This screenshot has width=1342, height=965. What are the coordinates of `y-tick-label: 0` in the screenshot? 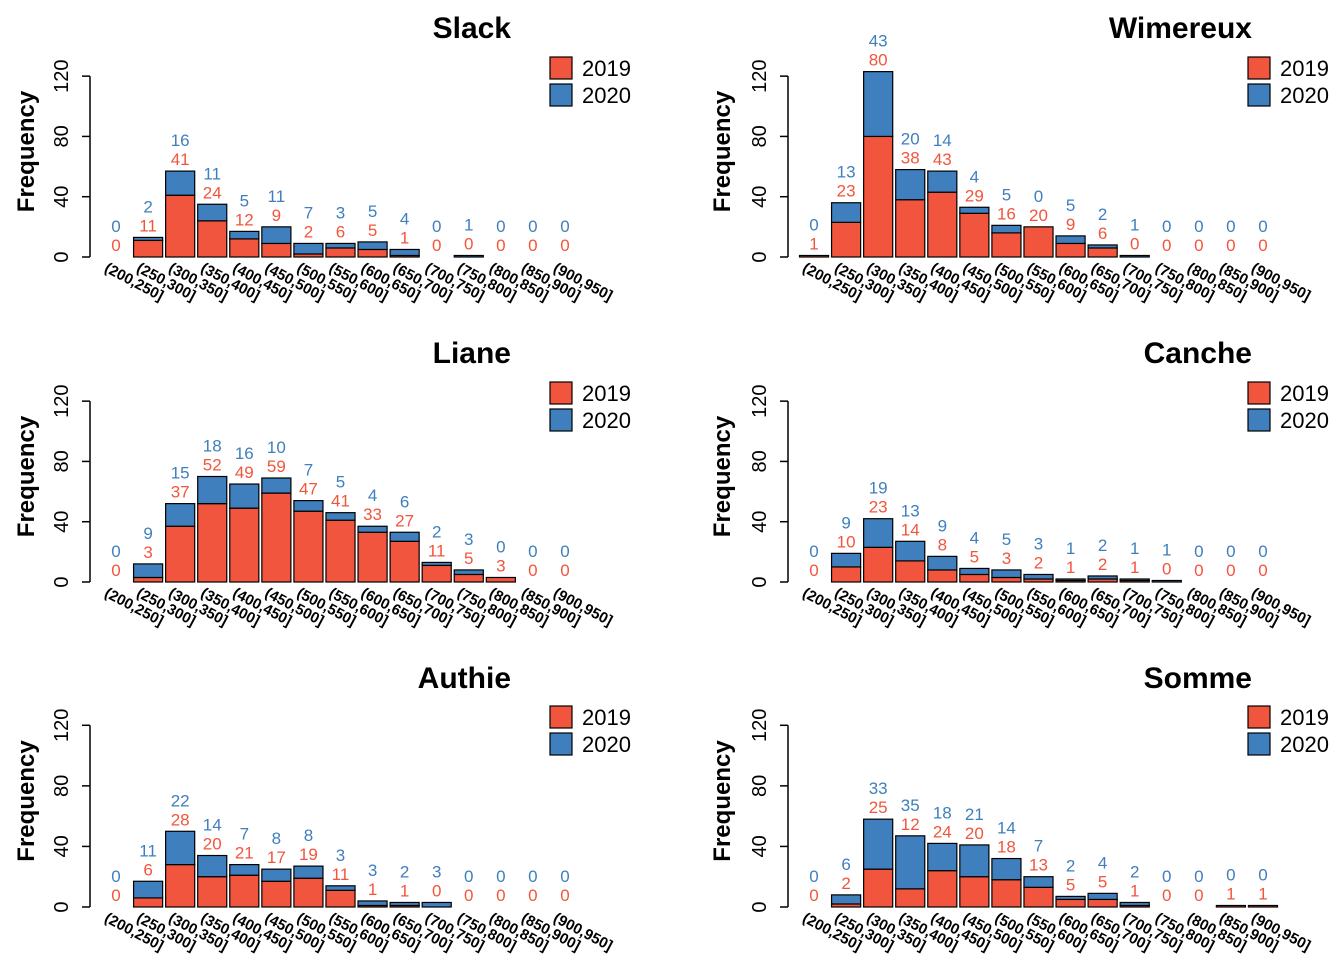 It's located at (62, 906).